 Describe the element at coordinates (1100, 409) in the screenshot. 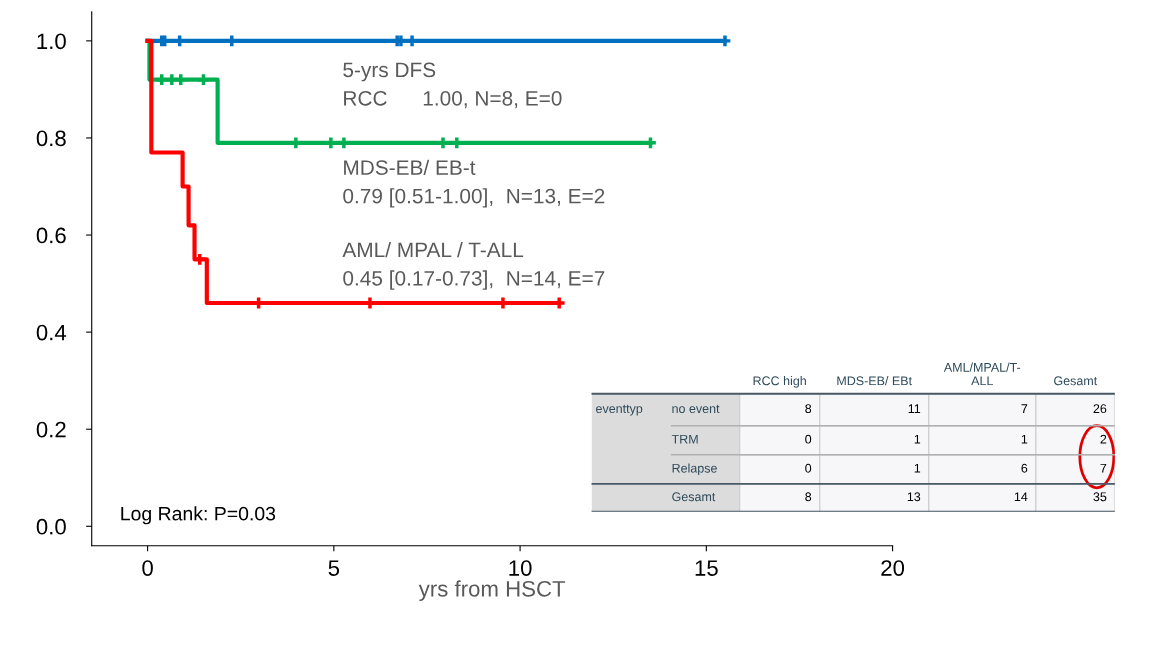

I see `data-label: 26` at that location.